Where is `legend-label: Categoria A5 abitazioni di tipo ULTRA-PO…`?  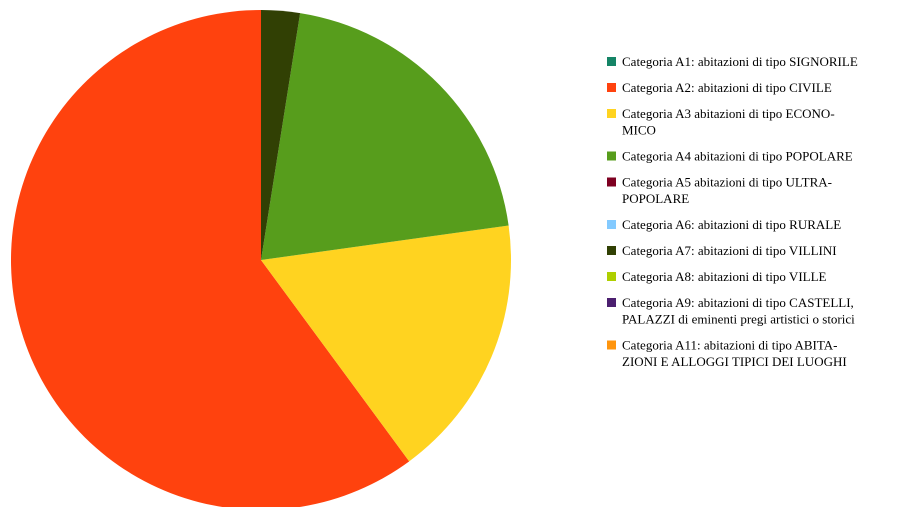 legend-label: Categoria A5 abitazioni di tipo ULTRA-PO… is located at coordinates (727, 191).